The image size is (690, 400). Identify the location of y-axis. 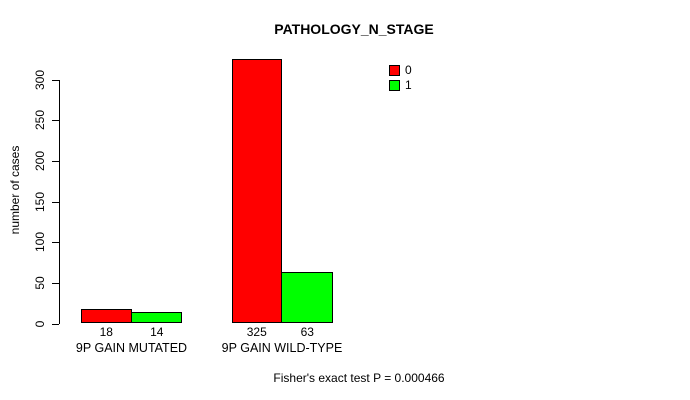
(59, 202).